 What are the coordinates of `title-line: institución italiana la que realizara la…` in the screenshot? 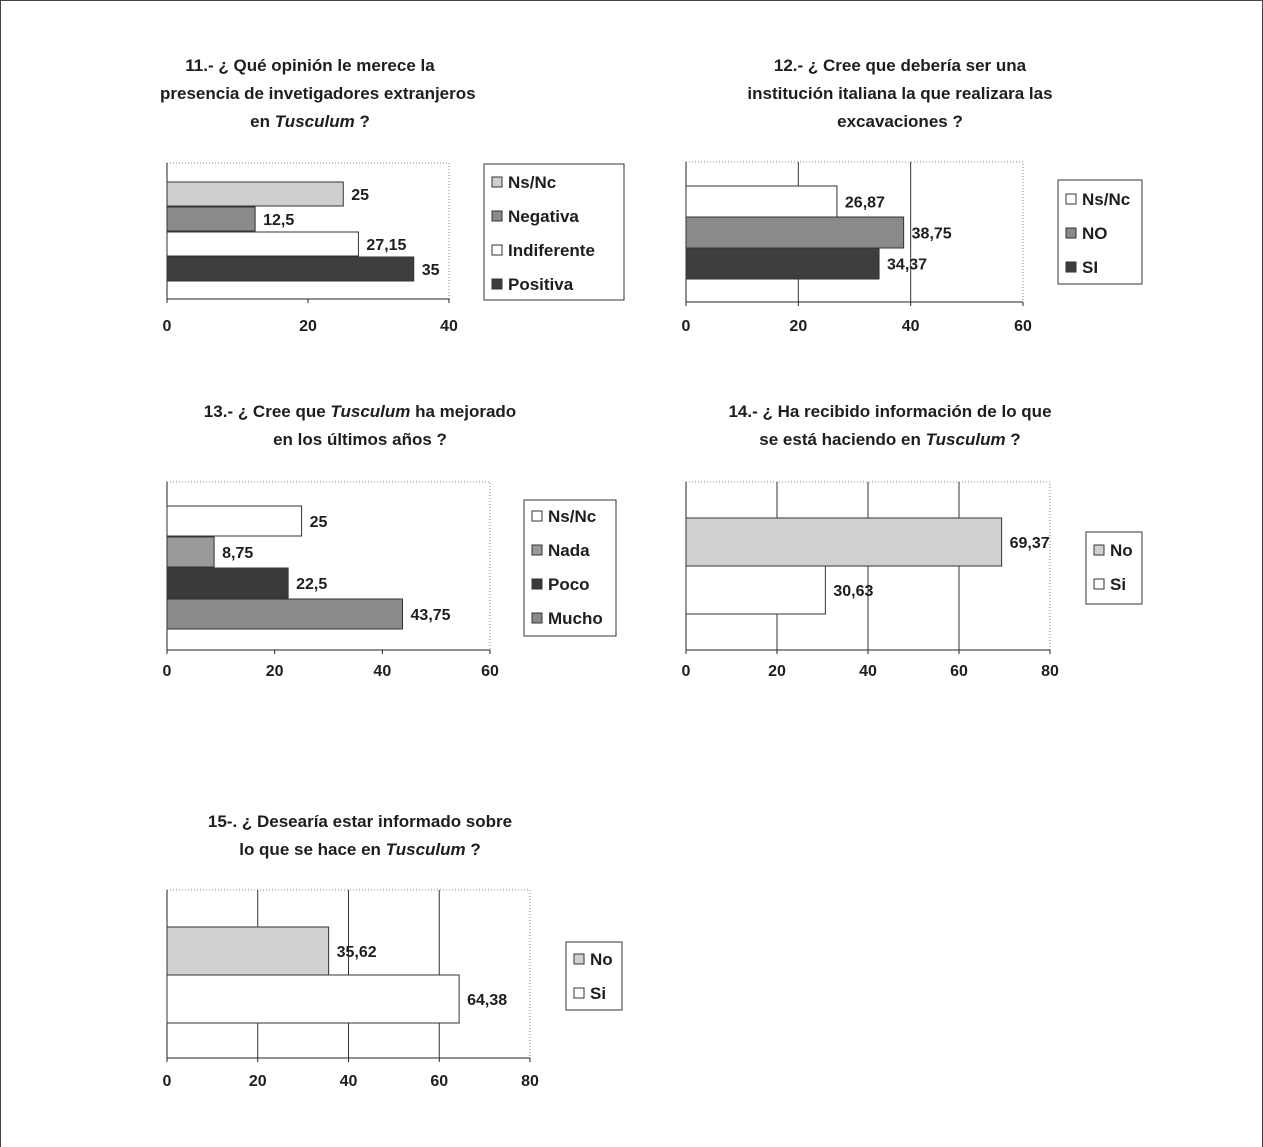 It's located at (900, 93).